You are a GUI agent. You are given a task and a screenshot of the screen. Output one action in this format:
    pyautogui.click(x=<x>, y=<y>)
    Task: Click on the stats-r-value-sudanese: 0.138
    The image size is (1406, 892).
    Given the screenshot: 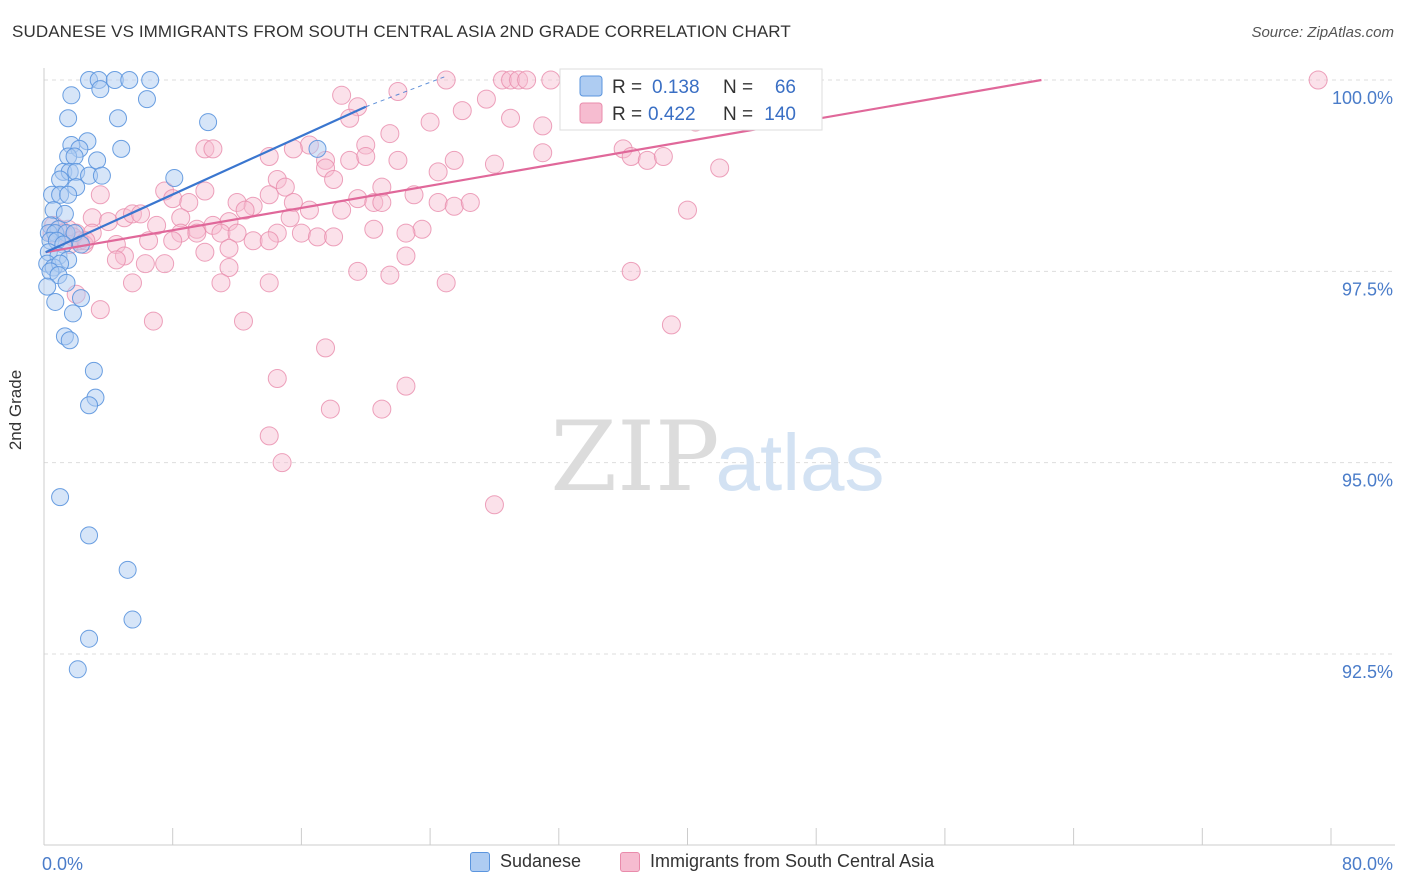 What is the action you would take?
    pyautogui.click(x=676, y=87)
    